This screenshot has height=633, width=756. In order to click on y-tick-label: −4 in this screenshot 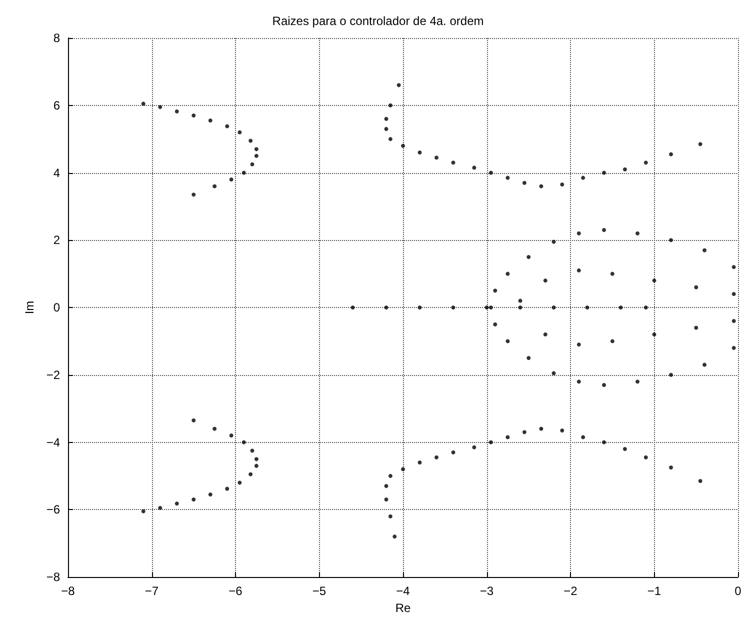, I will do `click(53, 442)`.